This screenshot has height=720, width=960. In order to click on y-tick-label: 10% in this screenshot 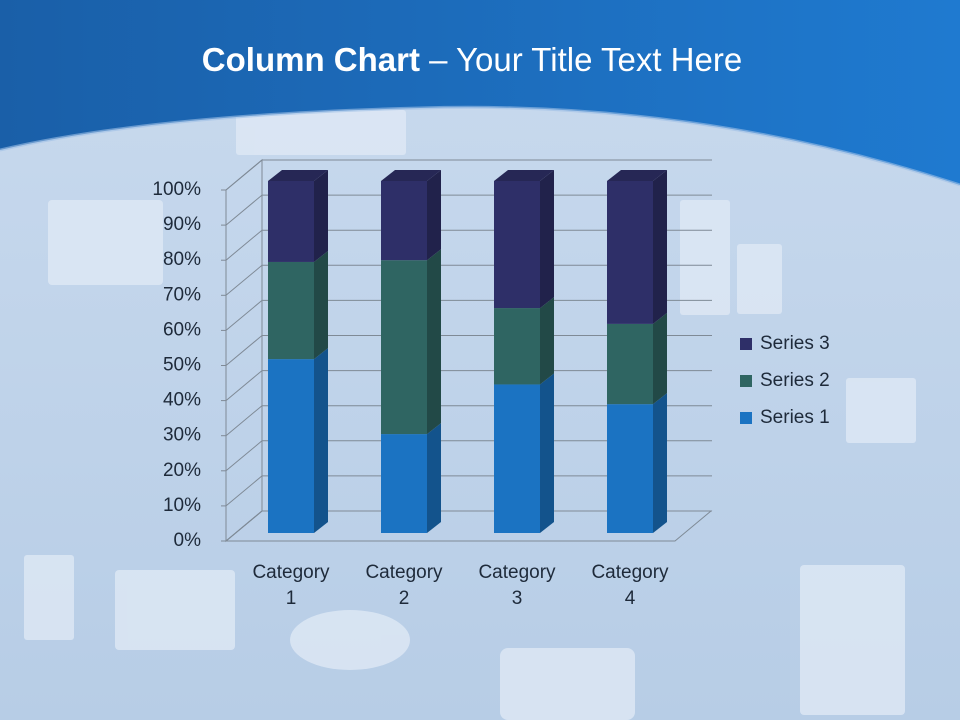, I will do `click(182, 505)`.